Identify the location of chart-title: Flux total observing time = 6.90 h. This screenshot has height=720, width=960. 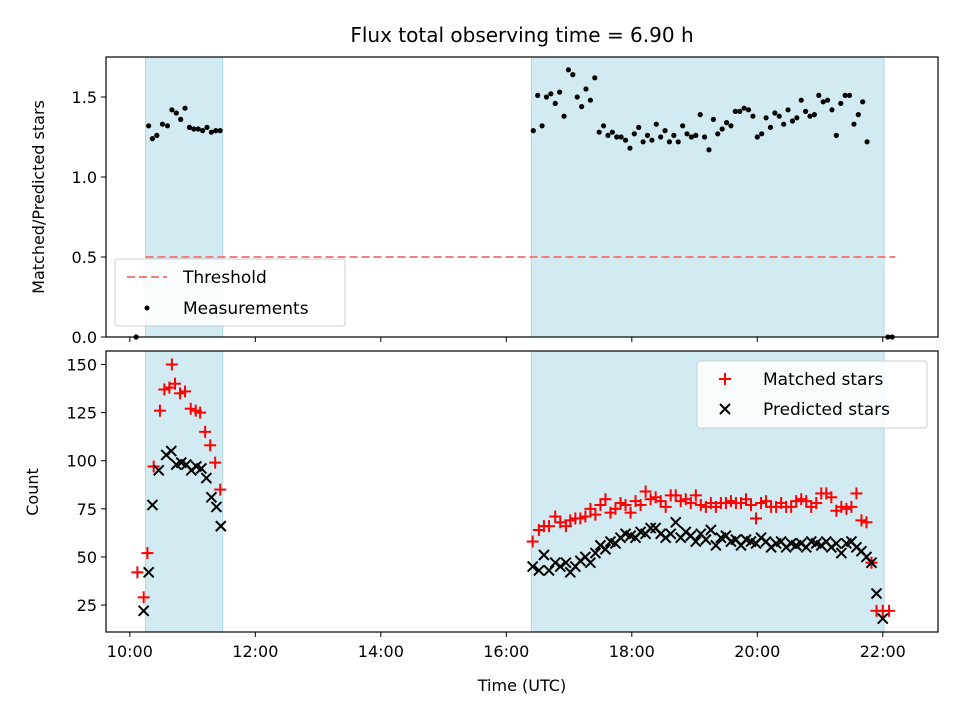
(521, 35).